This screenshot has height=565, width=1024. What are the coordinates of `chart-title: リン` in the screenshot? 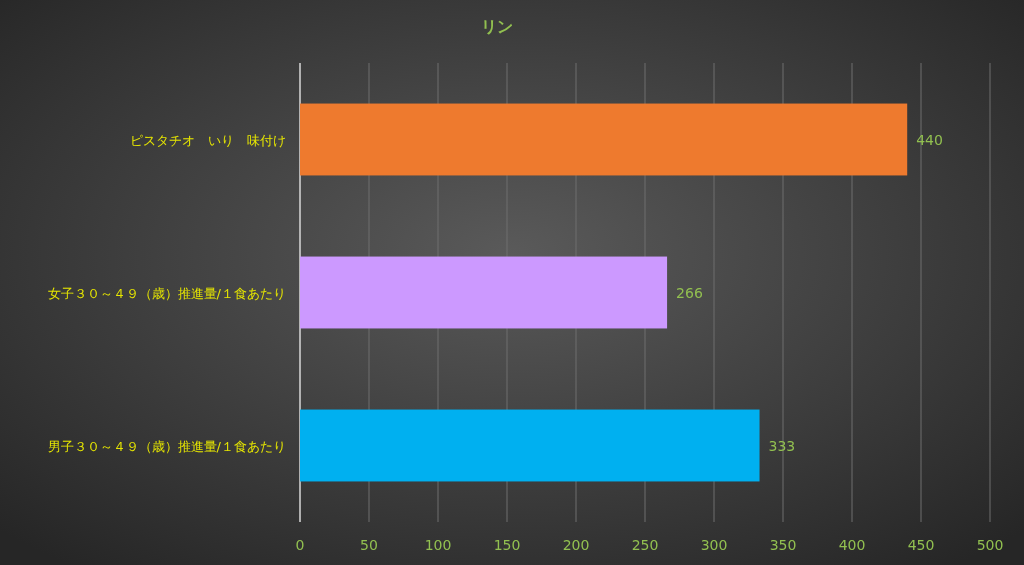 It's located at (497, 26).